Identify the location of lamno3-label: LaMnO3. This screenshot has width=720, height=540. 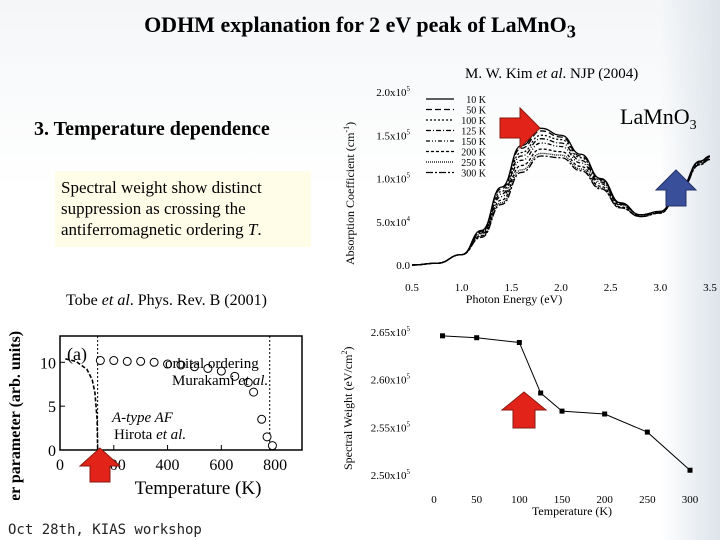
(658, 118).